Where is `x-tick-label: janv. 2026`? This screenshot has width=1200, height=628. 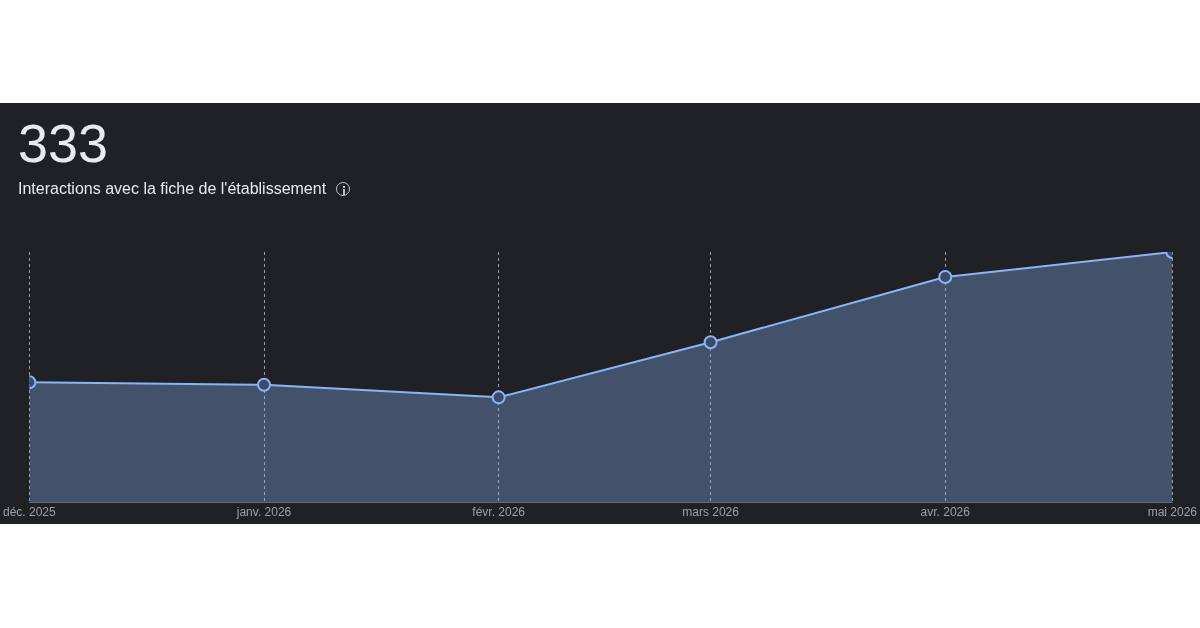
x-tick-label: janv. 2026 is located at coordinates (263, 512).